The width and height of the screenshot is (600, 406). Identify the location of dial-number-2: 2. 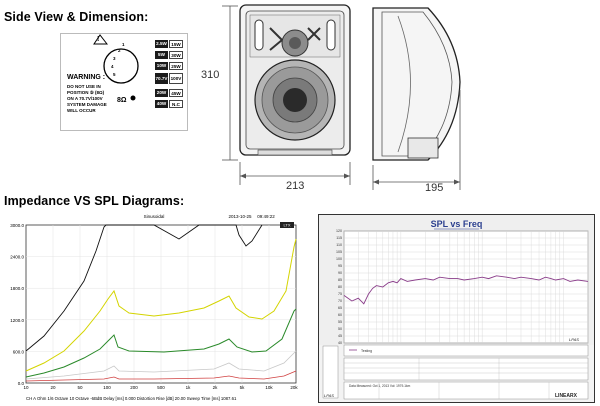
(119, 50).